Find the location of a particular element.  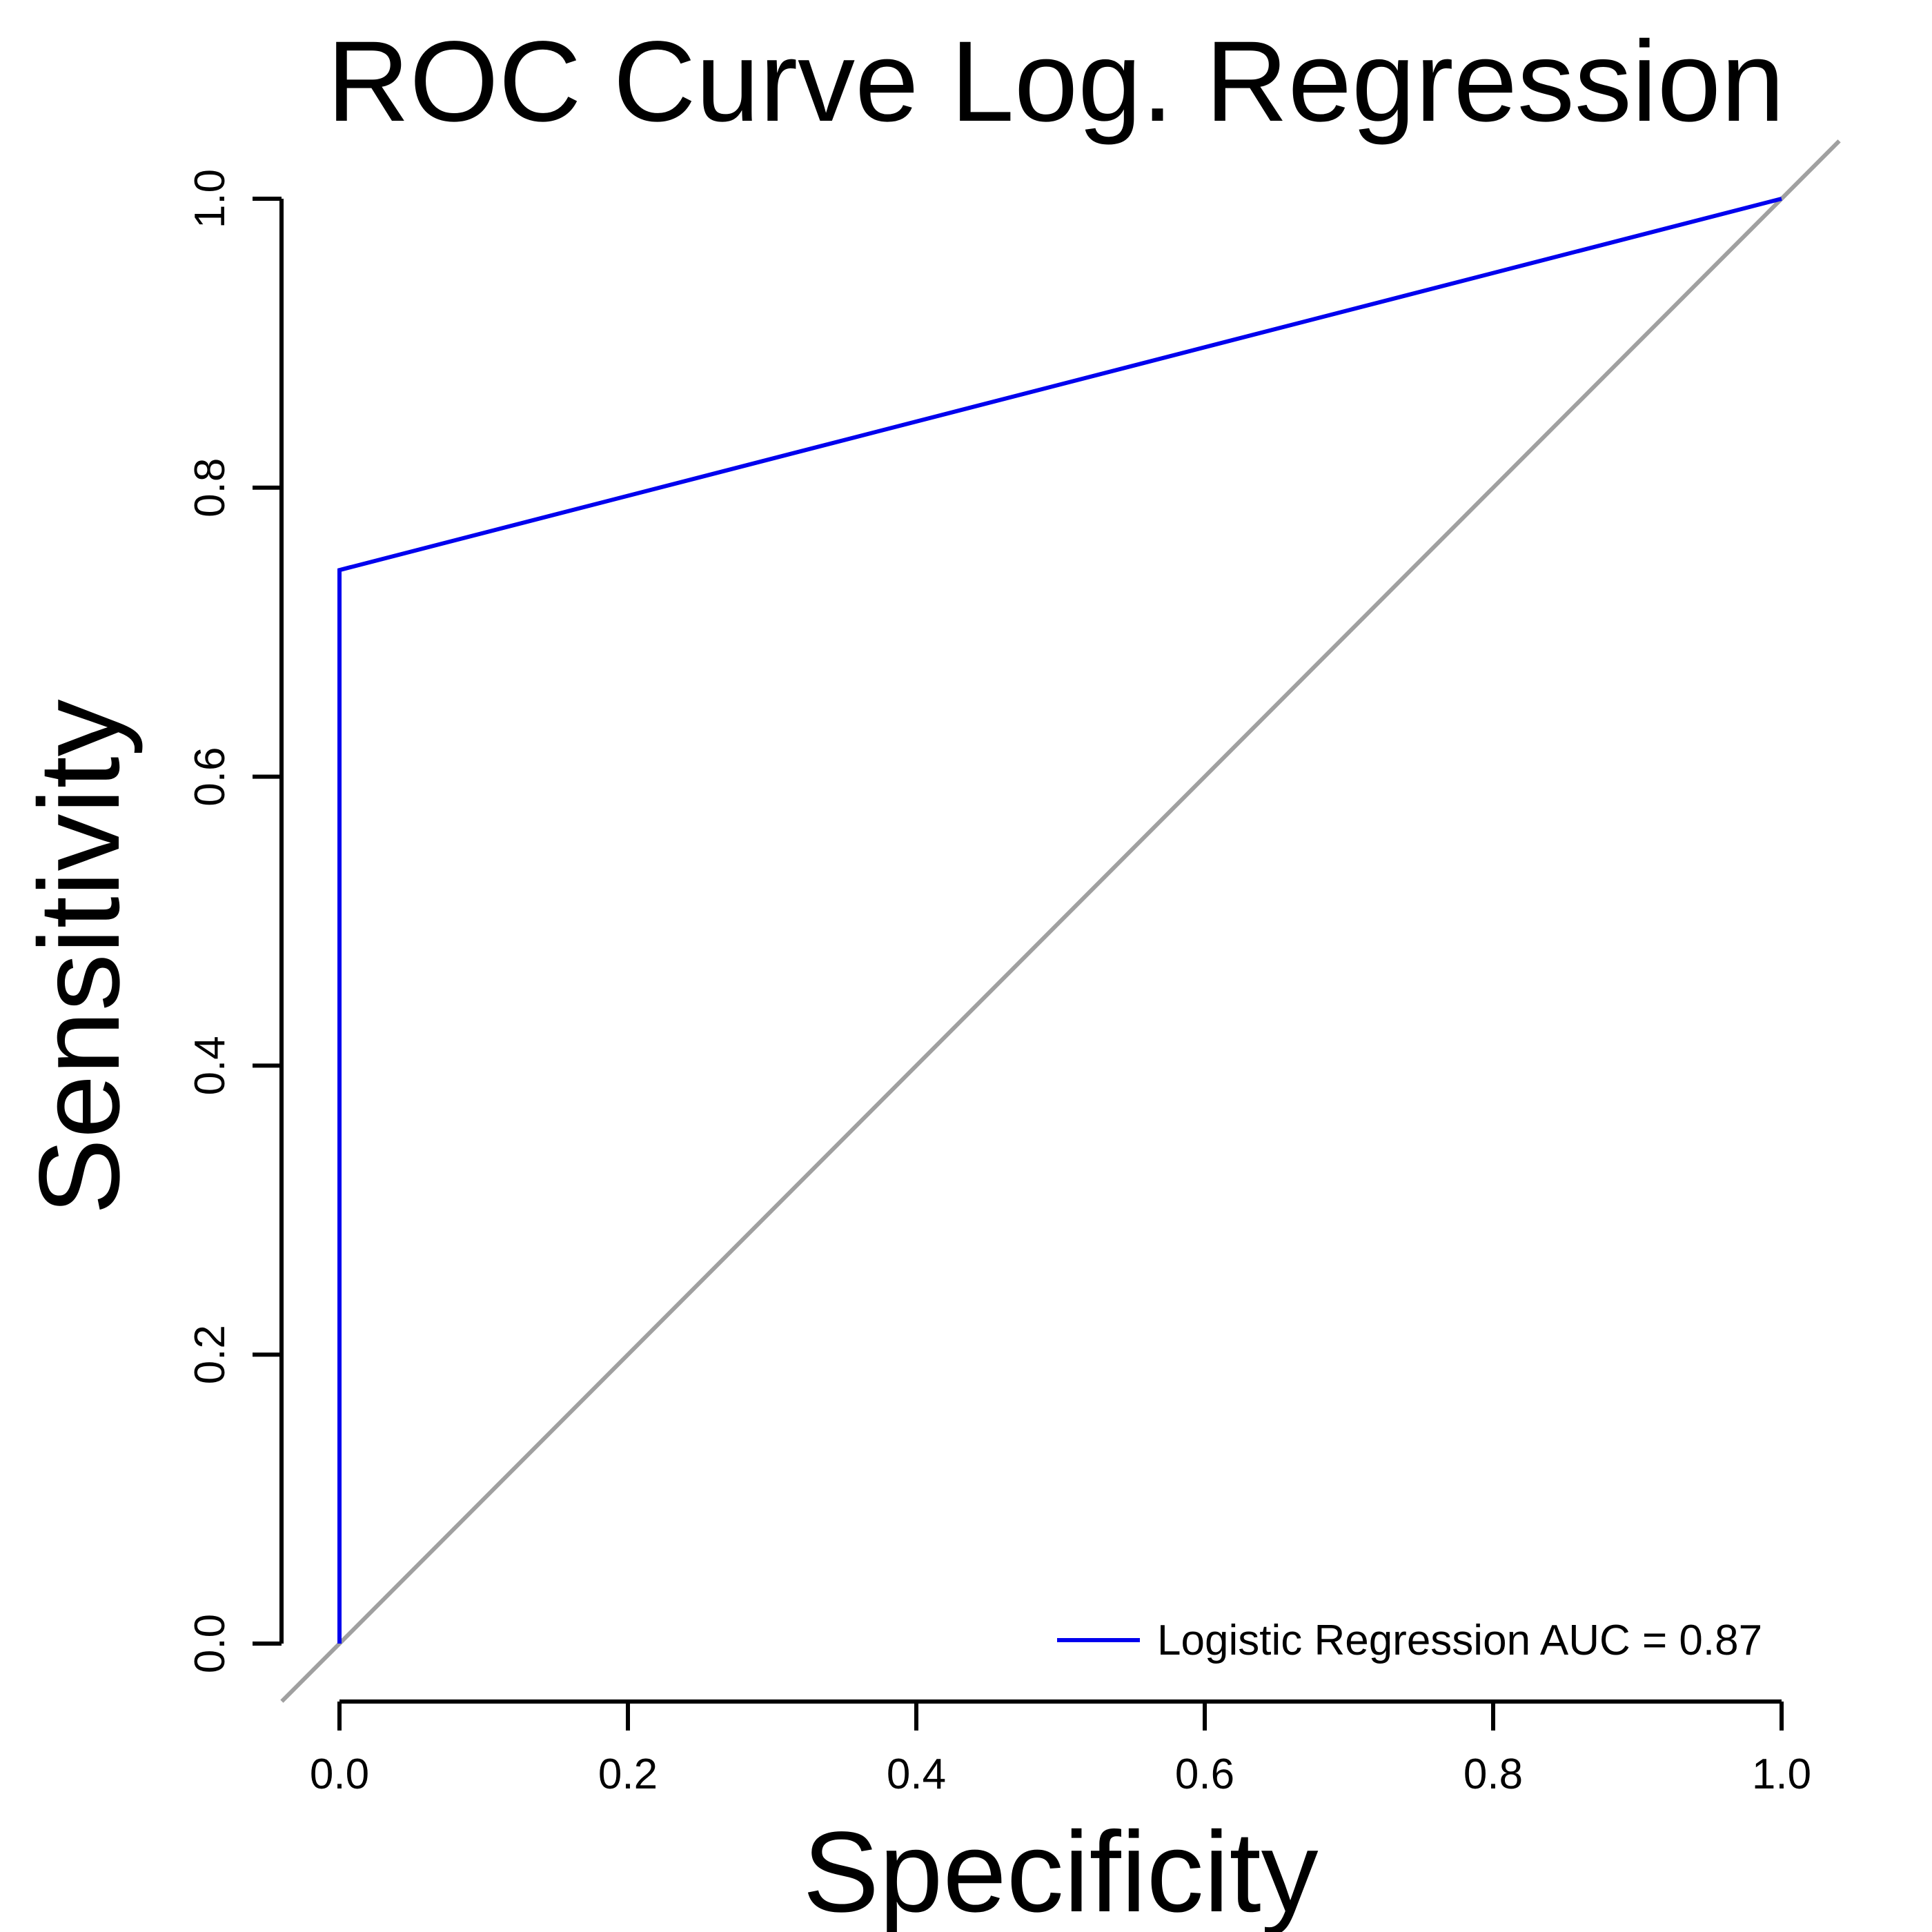

y-tick-label: 0.2 is located at coordinates (210, 1354).